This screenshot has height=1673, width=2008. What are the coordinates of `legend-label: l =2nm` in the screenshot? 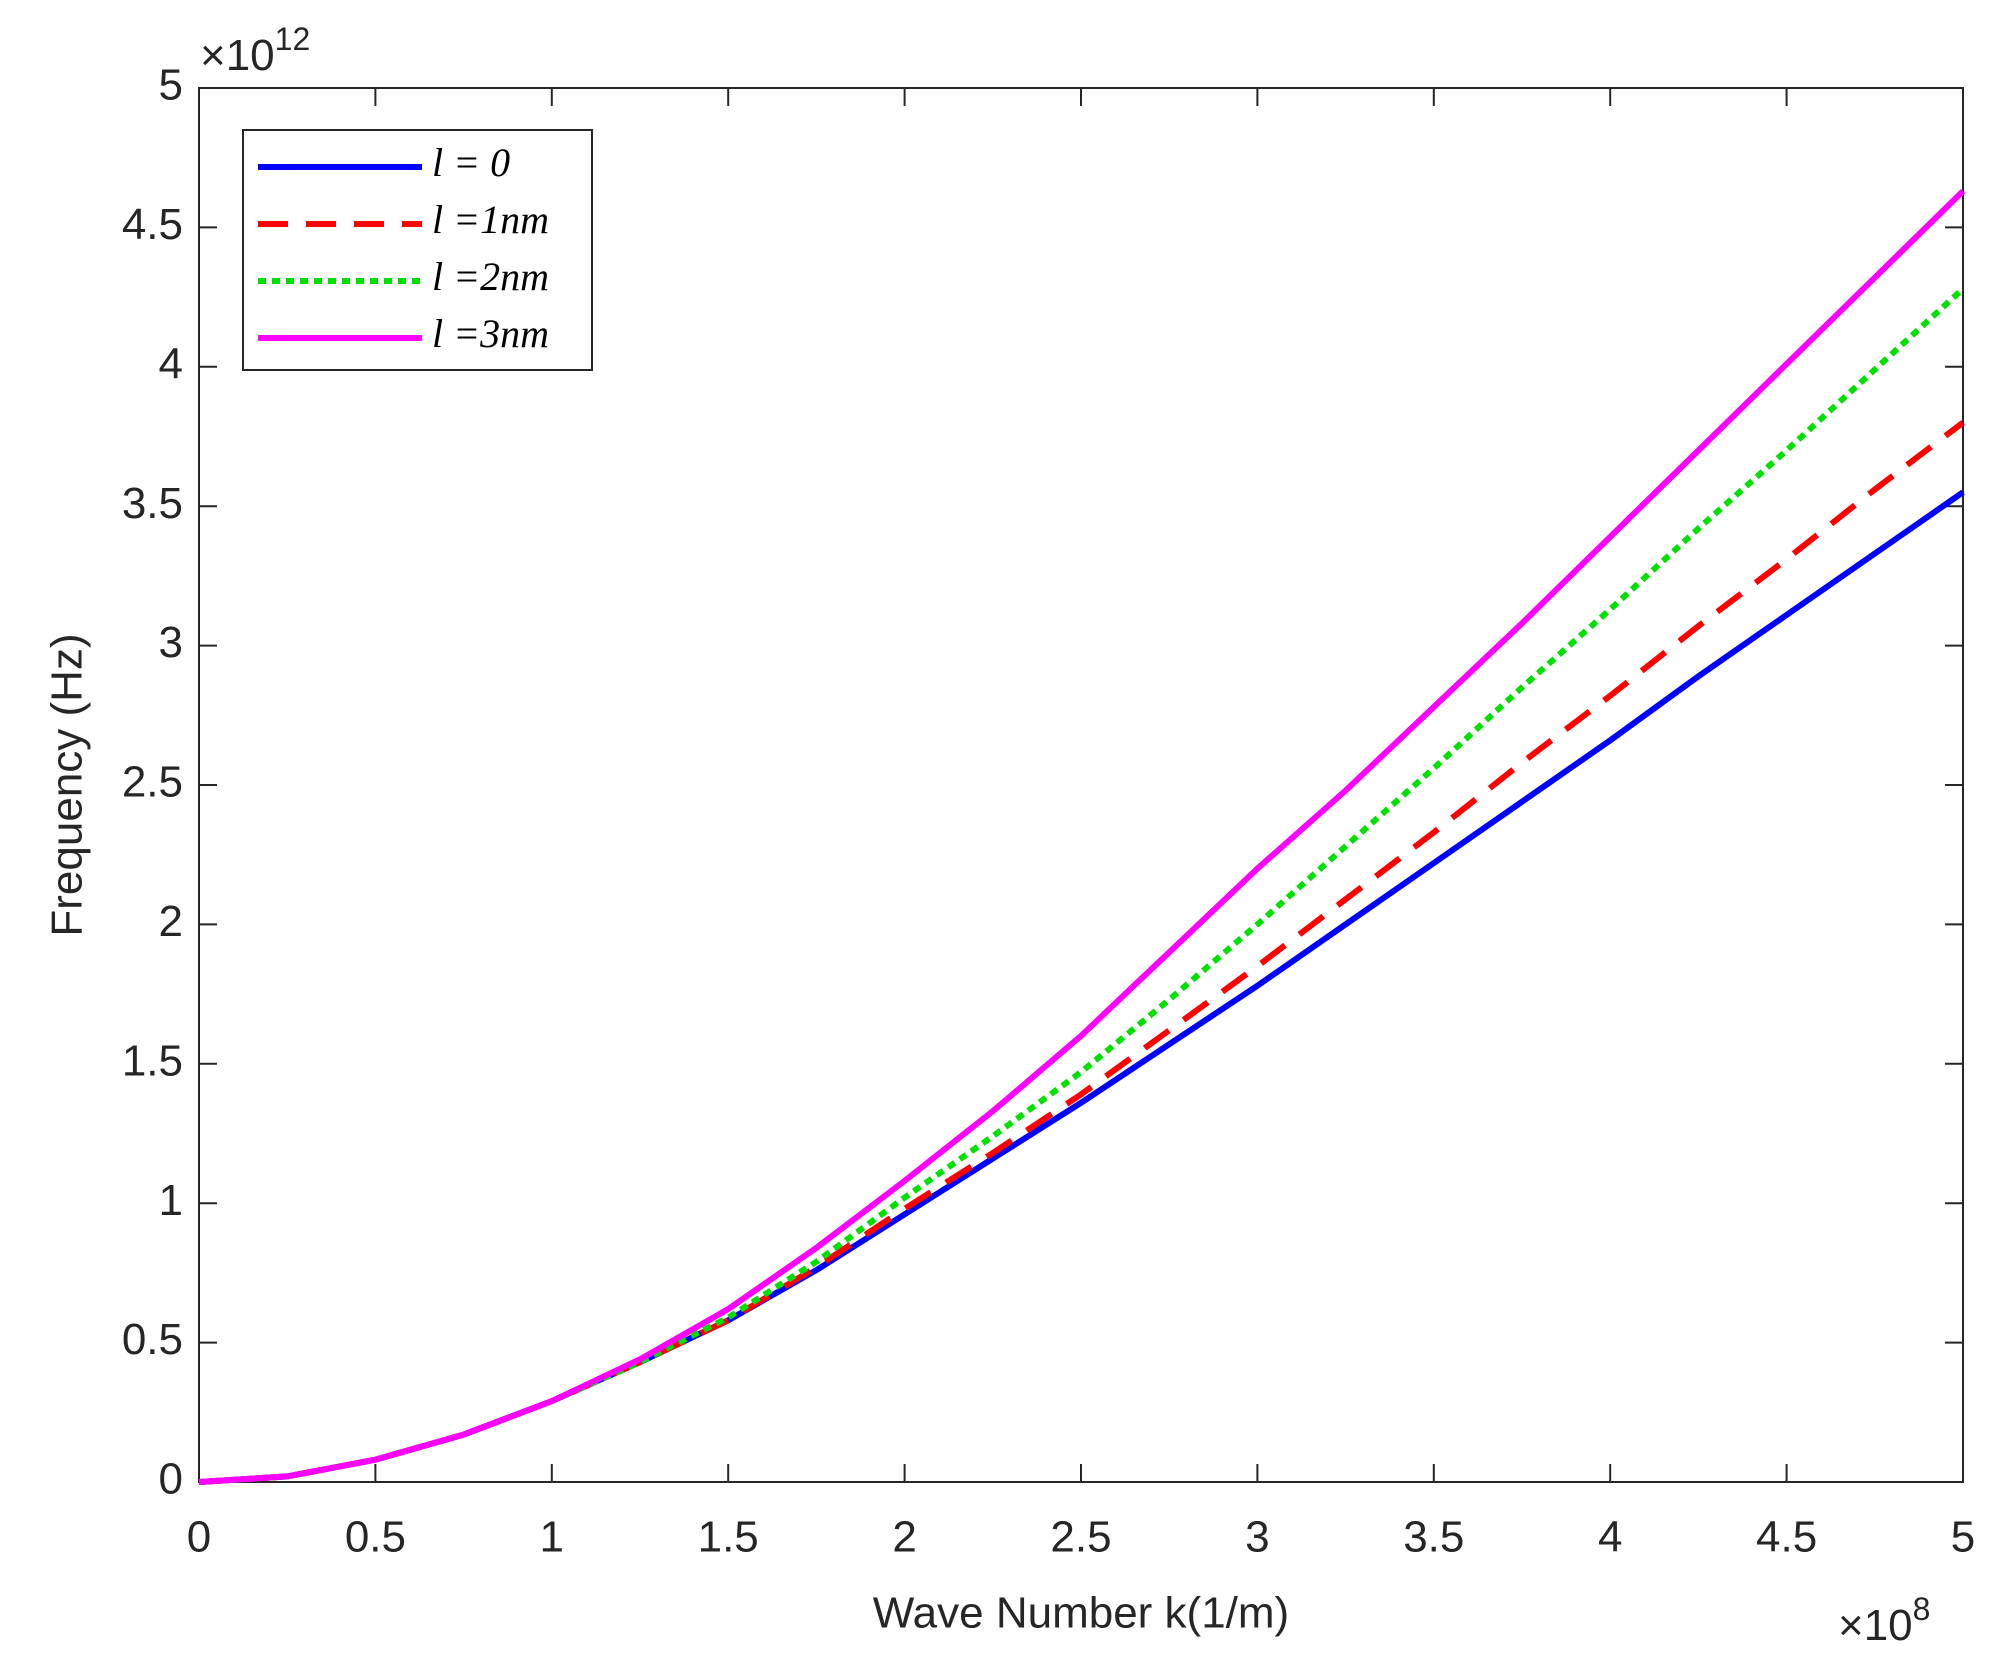 It's located at (490, 276).